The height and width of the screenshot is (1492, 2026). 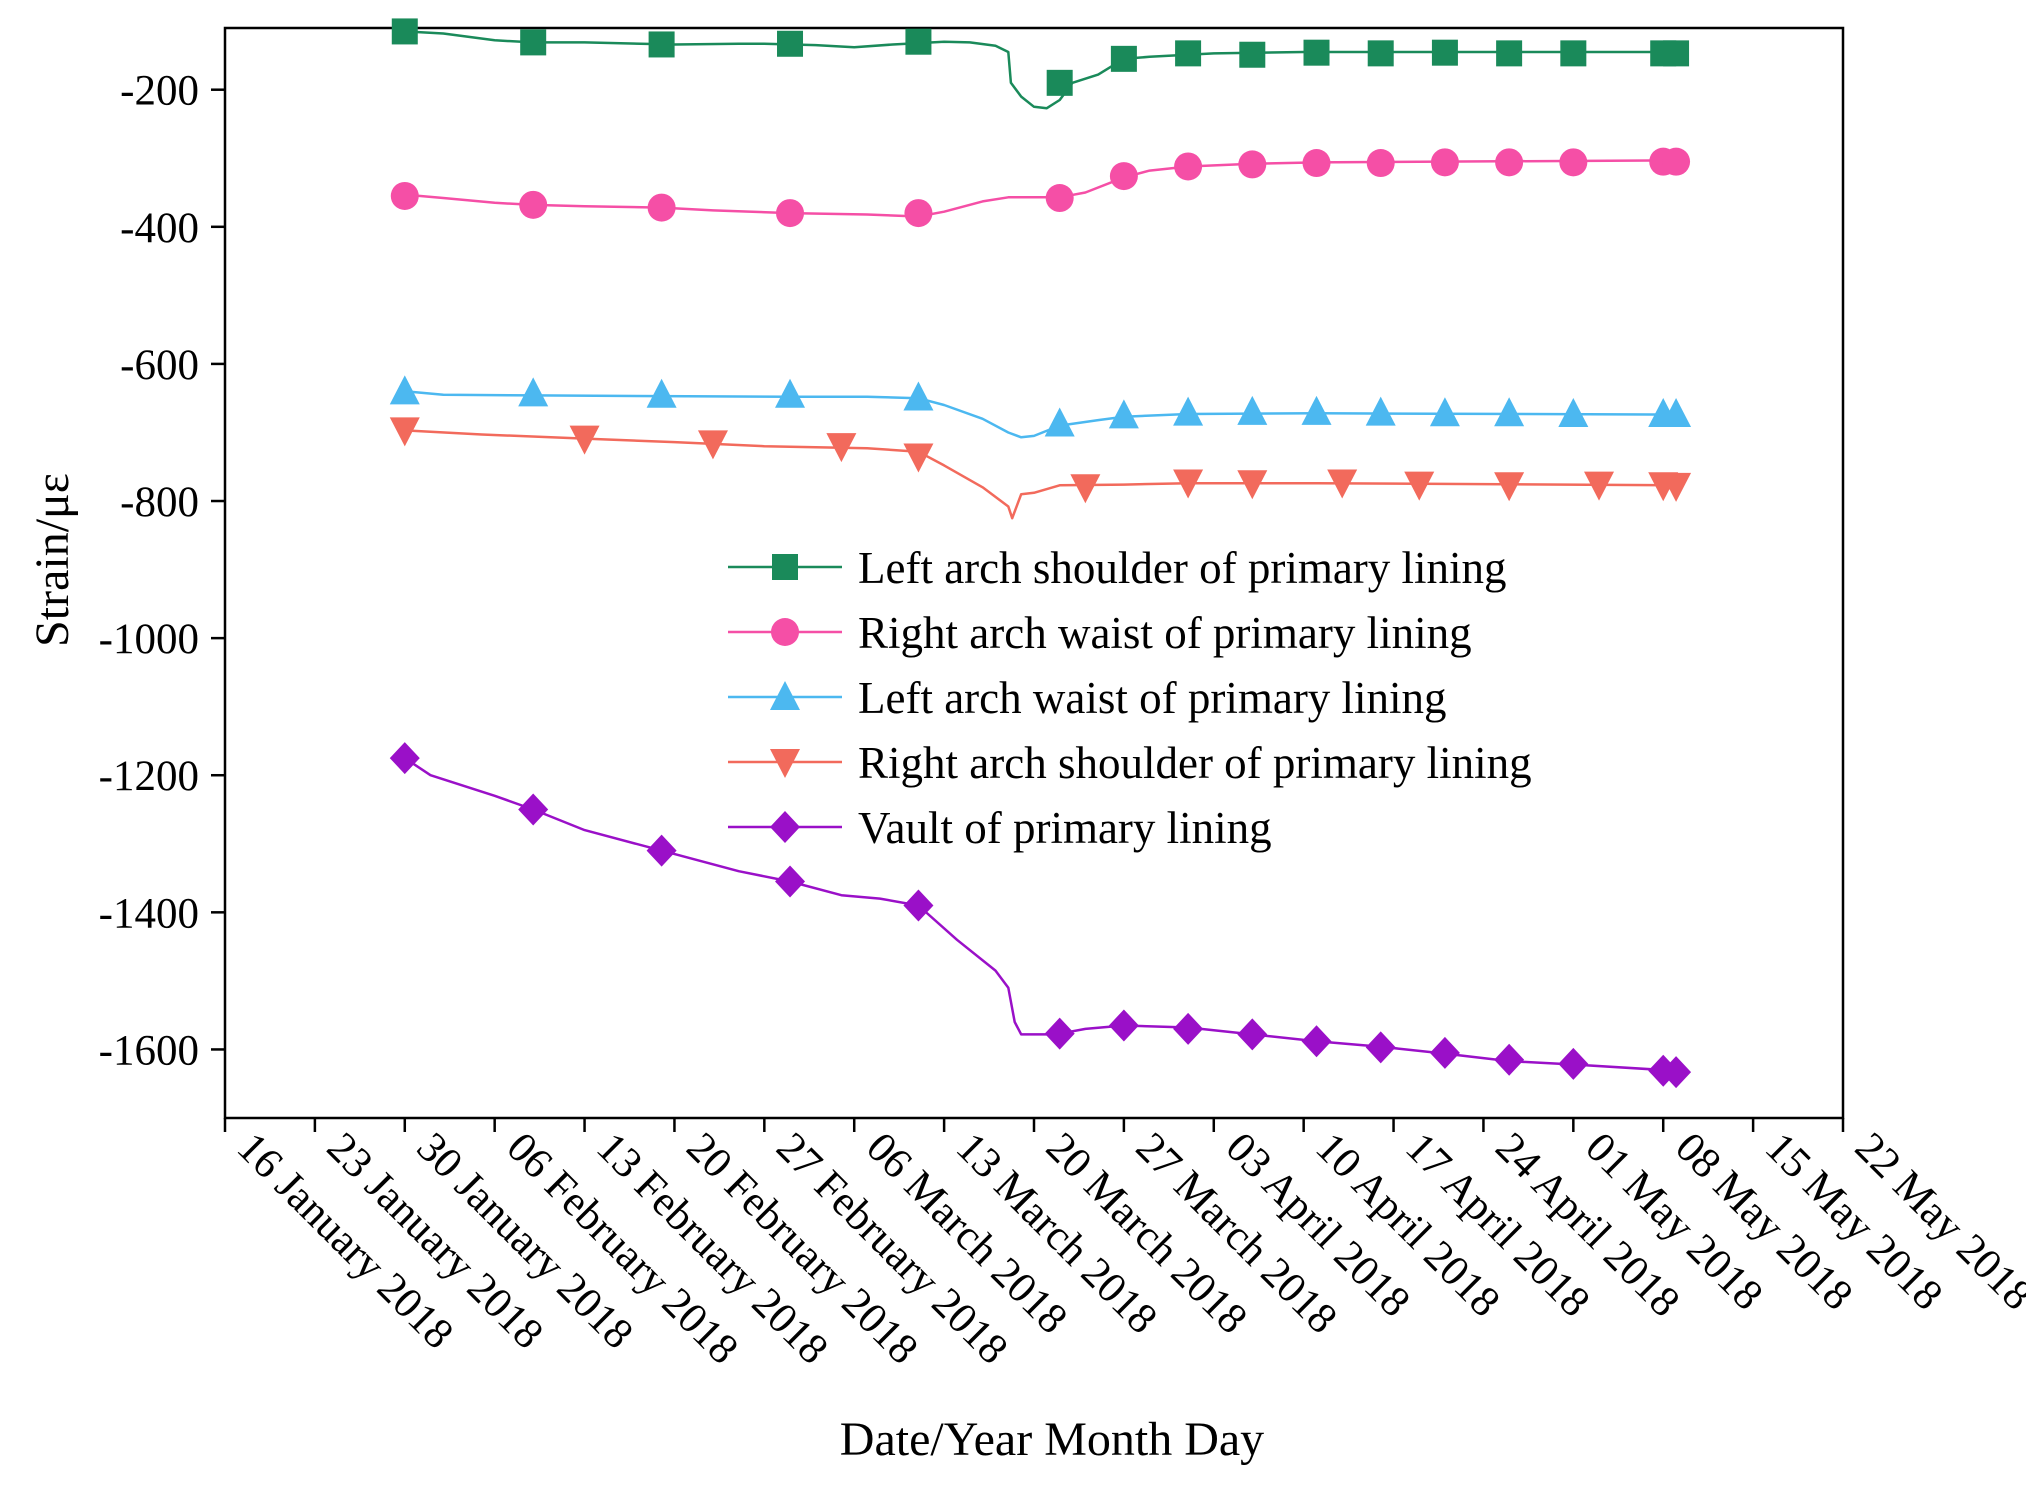 What do you see at coordinates (1195, 763) in the screenshot?
I see `legend-label: Right arch shoulder of primary lining` at bounding box center [1195, 763].